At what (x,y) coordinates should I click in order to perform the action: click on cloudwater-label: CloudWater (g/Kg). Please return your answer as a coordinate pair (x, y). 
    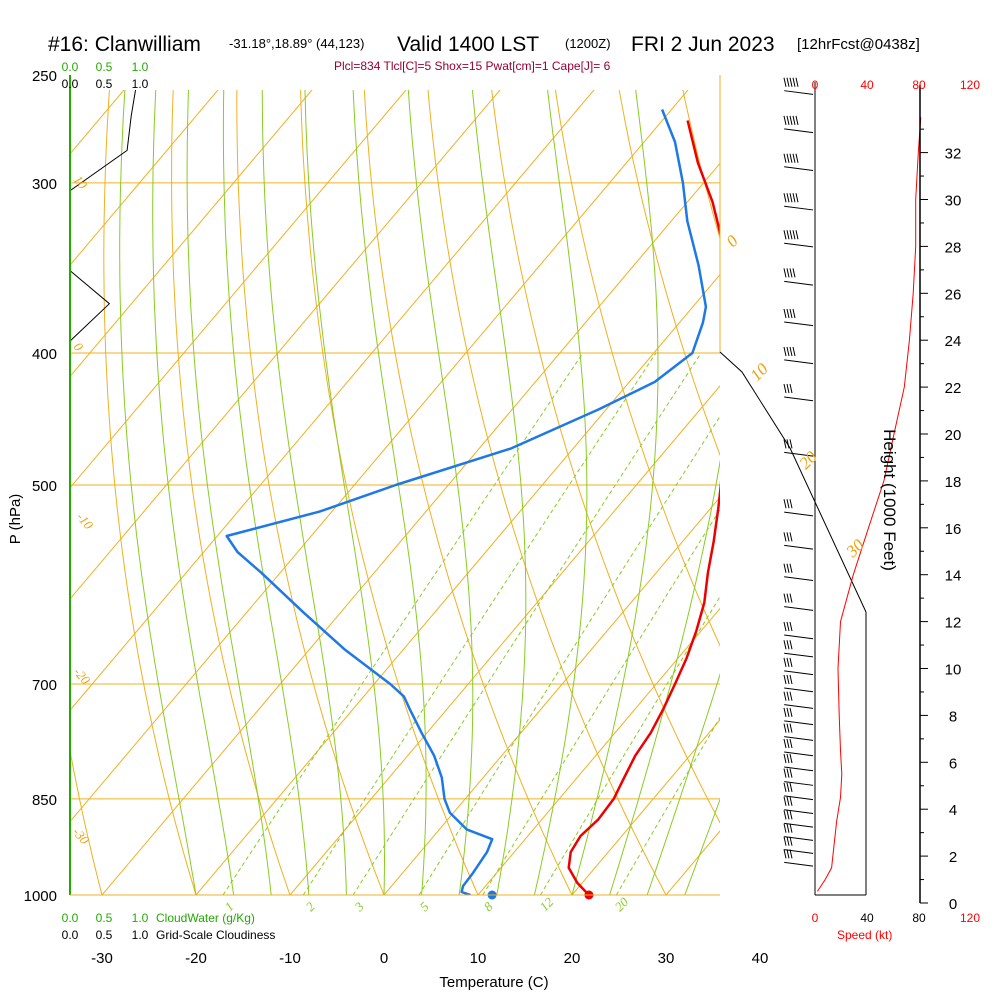
    Looking at the image, I should click on (205, 918).